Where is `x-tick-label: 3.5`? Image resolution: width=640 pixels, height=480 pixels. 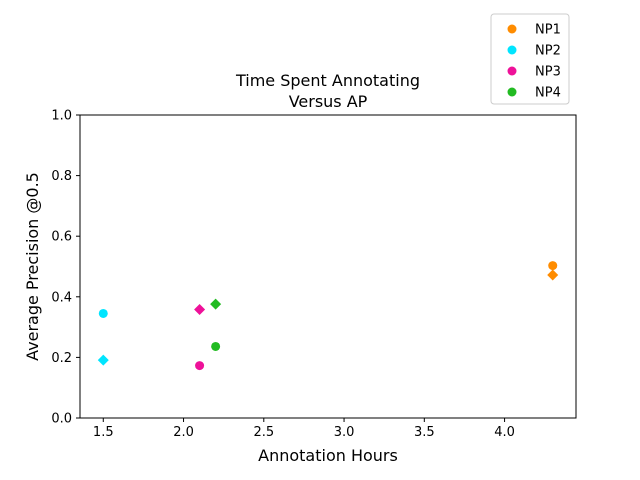 x-tick-label: 3.5 is located at coordinates (424, 432).